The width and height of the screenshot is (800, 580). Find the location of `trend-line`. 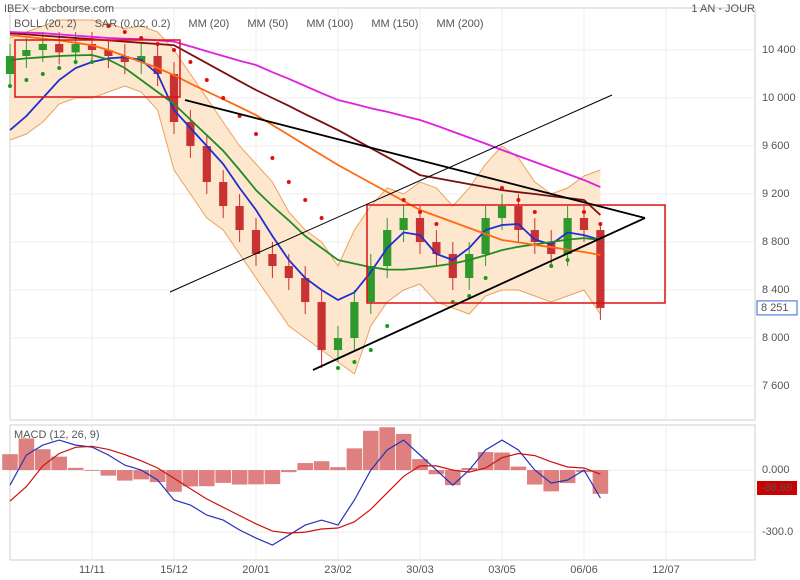

trend-line is located at coordinates (479, 294).